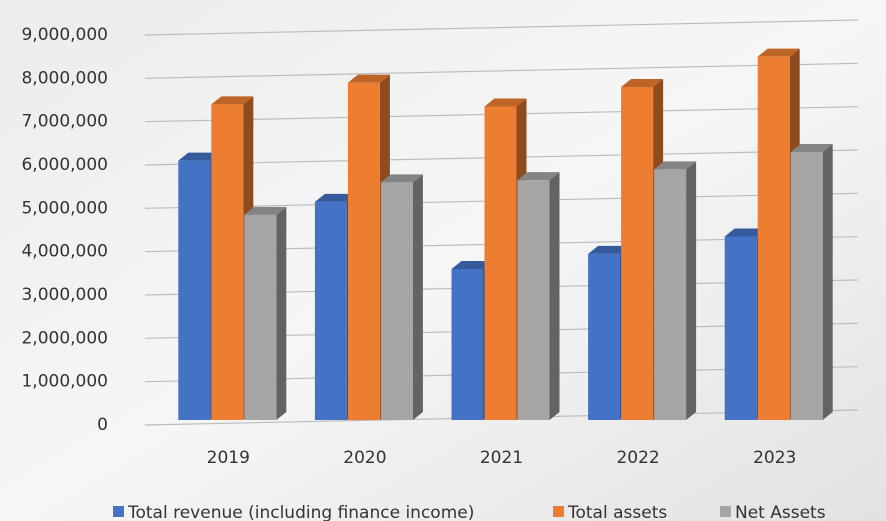 The width and height of the screenshot is (886, 521). What do you see at coordinates (364, 458) in the screenshot?
I see `x-tick-label: 2020` at bounding box center [364, 458].